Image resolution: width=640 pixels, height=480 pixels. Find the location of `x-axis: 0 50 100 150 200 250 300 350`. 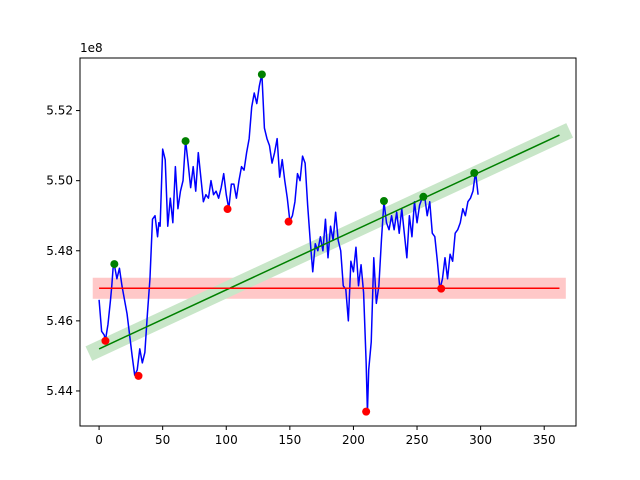

x-axis: 0 50 100 150 200 250 300 350 is located at coordinates (325, 436).